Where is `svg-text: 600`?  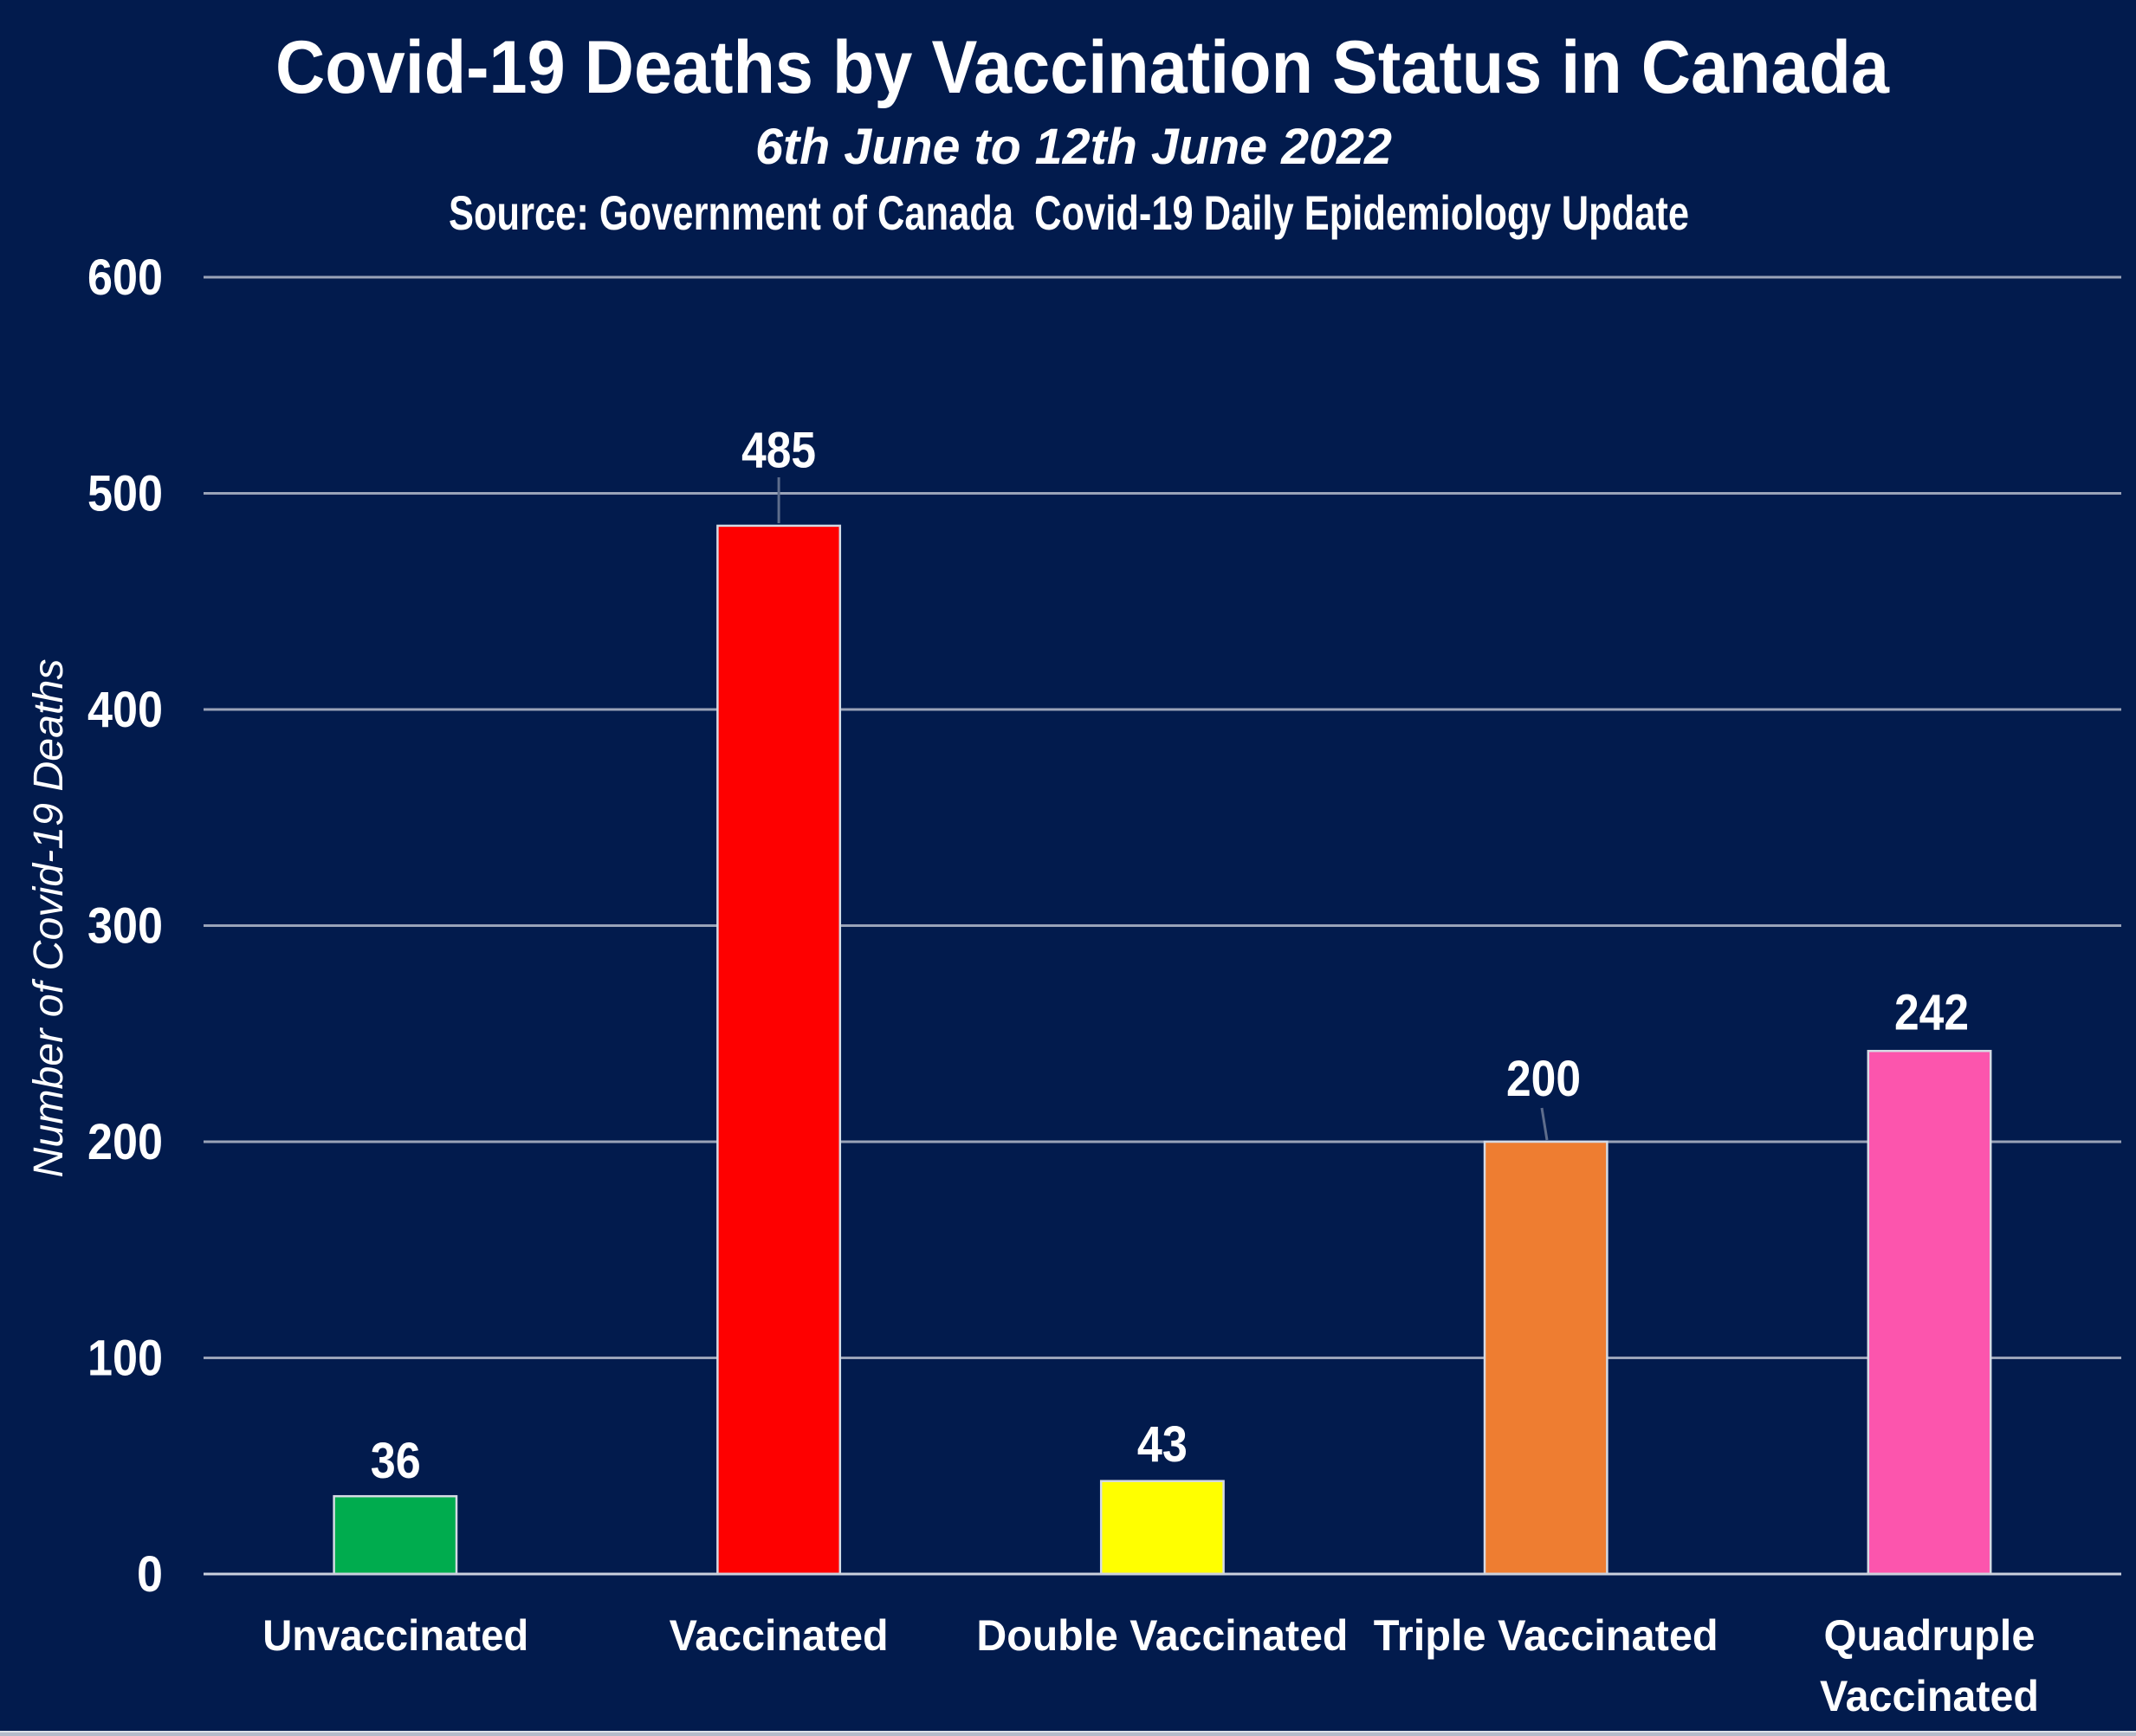 svg-text: 600 is located at coordinates (125, 278).